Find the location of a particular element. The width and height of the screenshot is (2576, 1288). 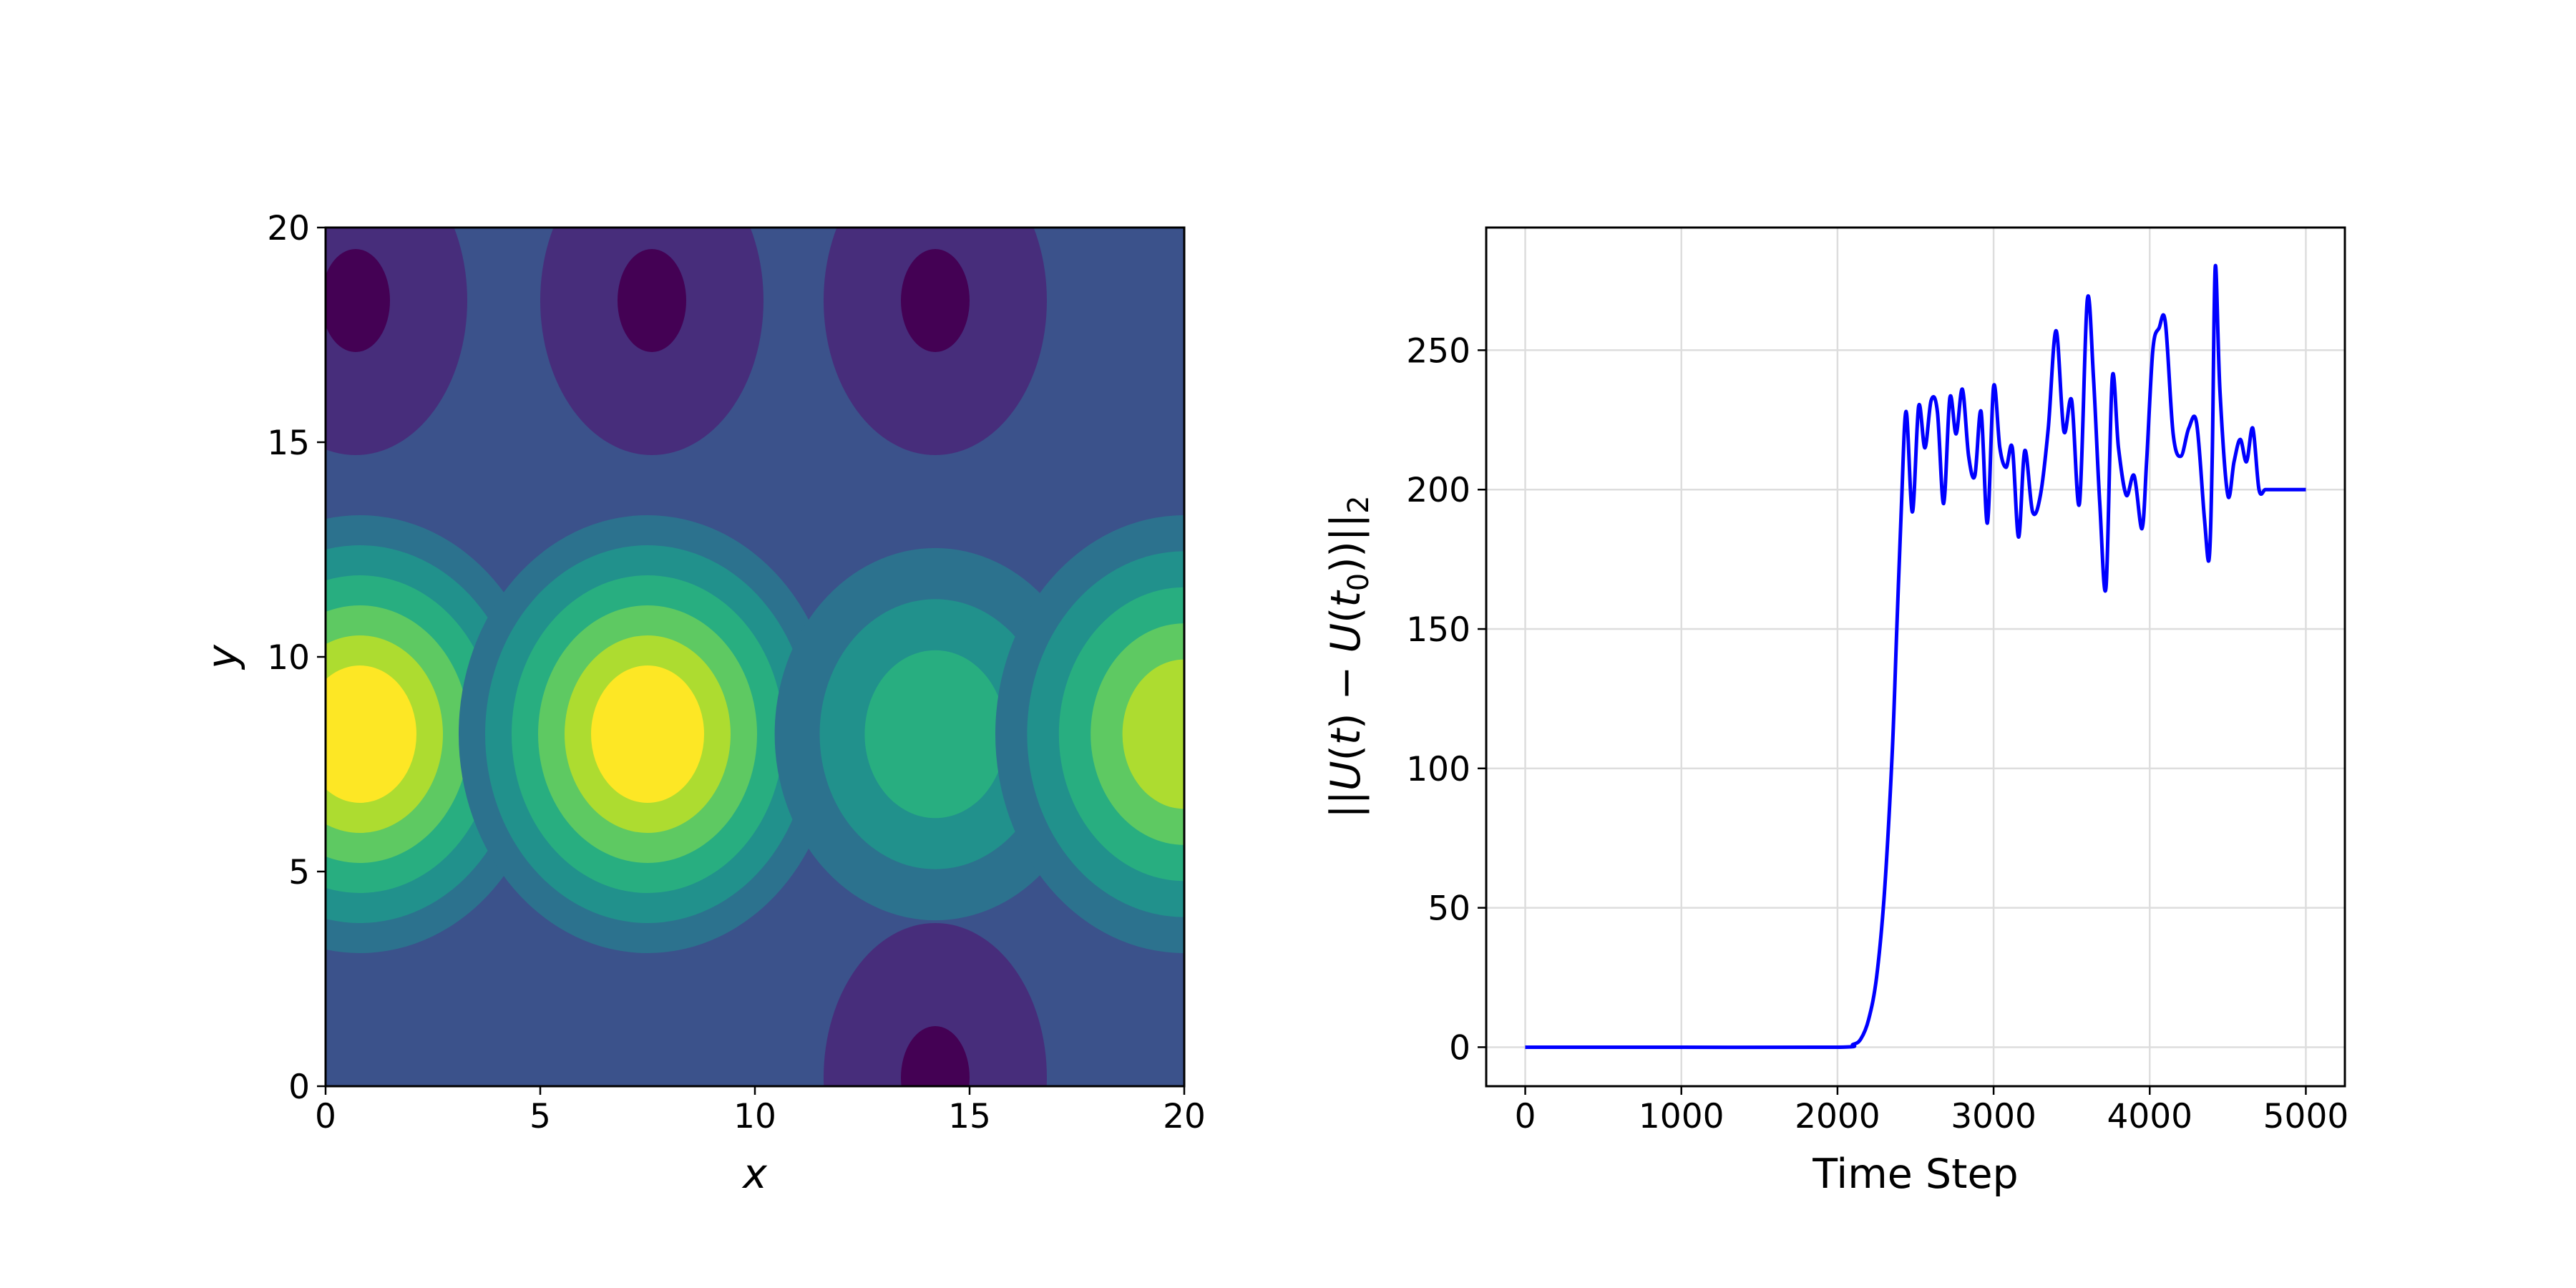

y-tick-label: 200 is located at coordinates (1438, 490).